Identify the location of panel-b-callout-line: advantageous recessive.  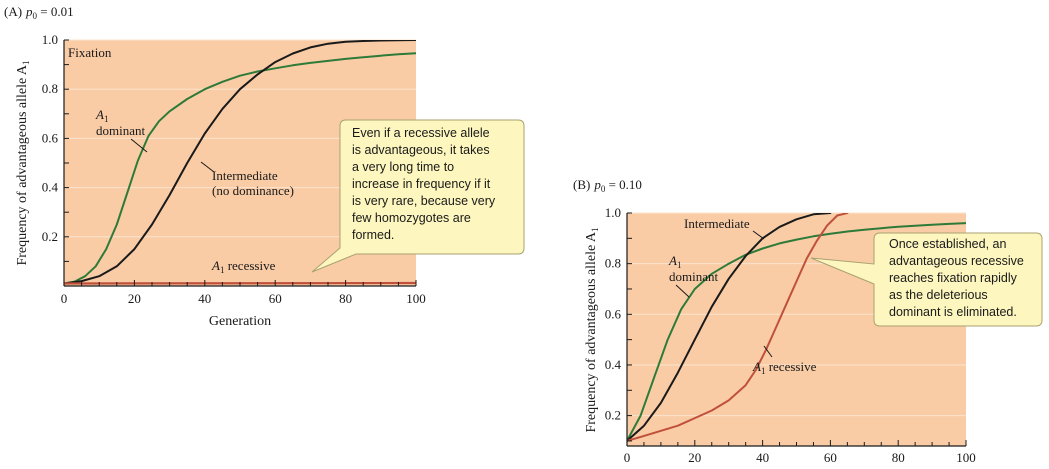
(956, 261).